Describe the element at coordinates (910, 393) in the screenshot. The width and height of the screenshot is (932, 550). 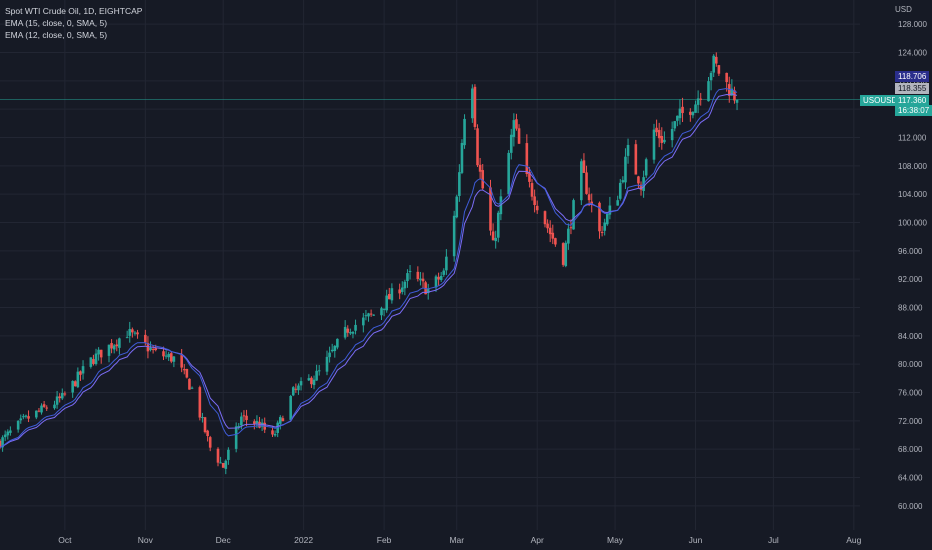
I see `price-tick-label: 76.000` at that location.